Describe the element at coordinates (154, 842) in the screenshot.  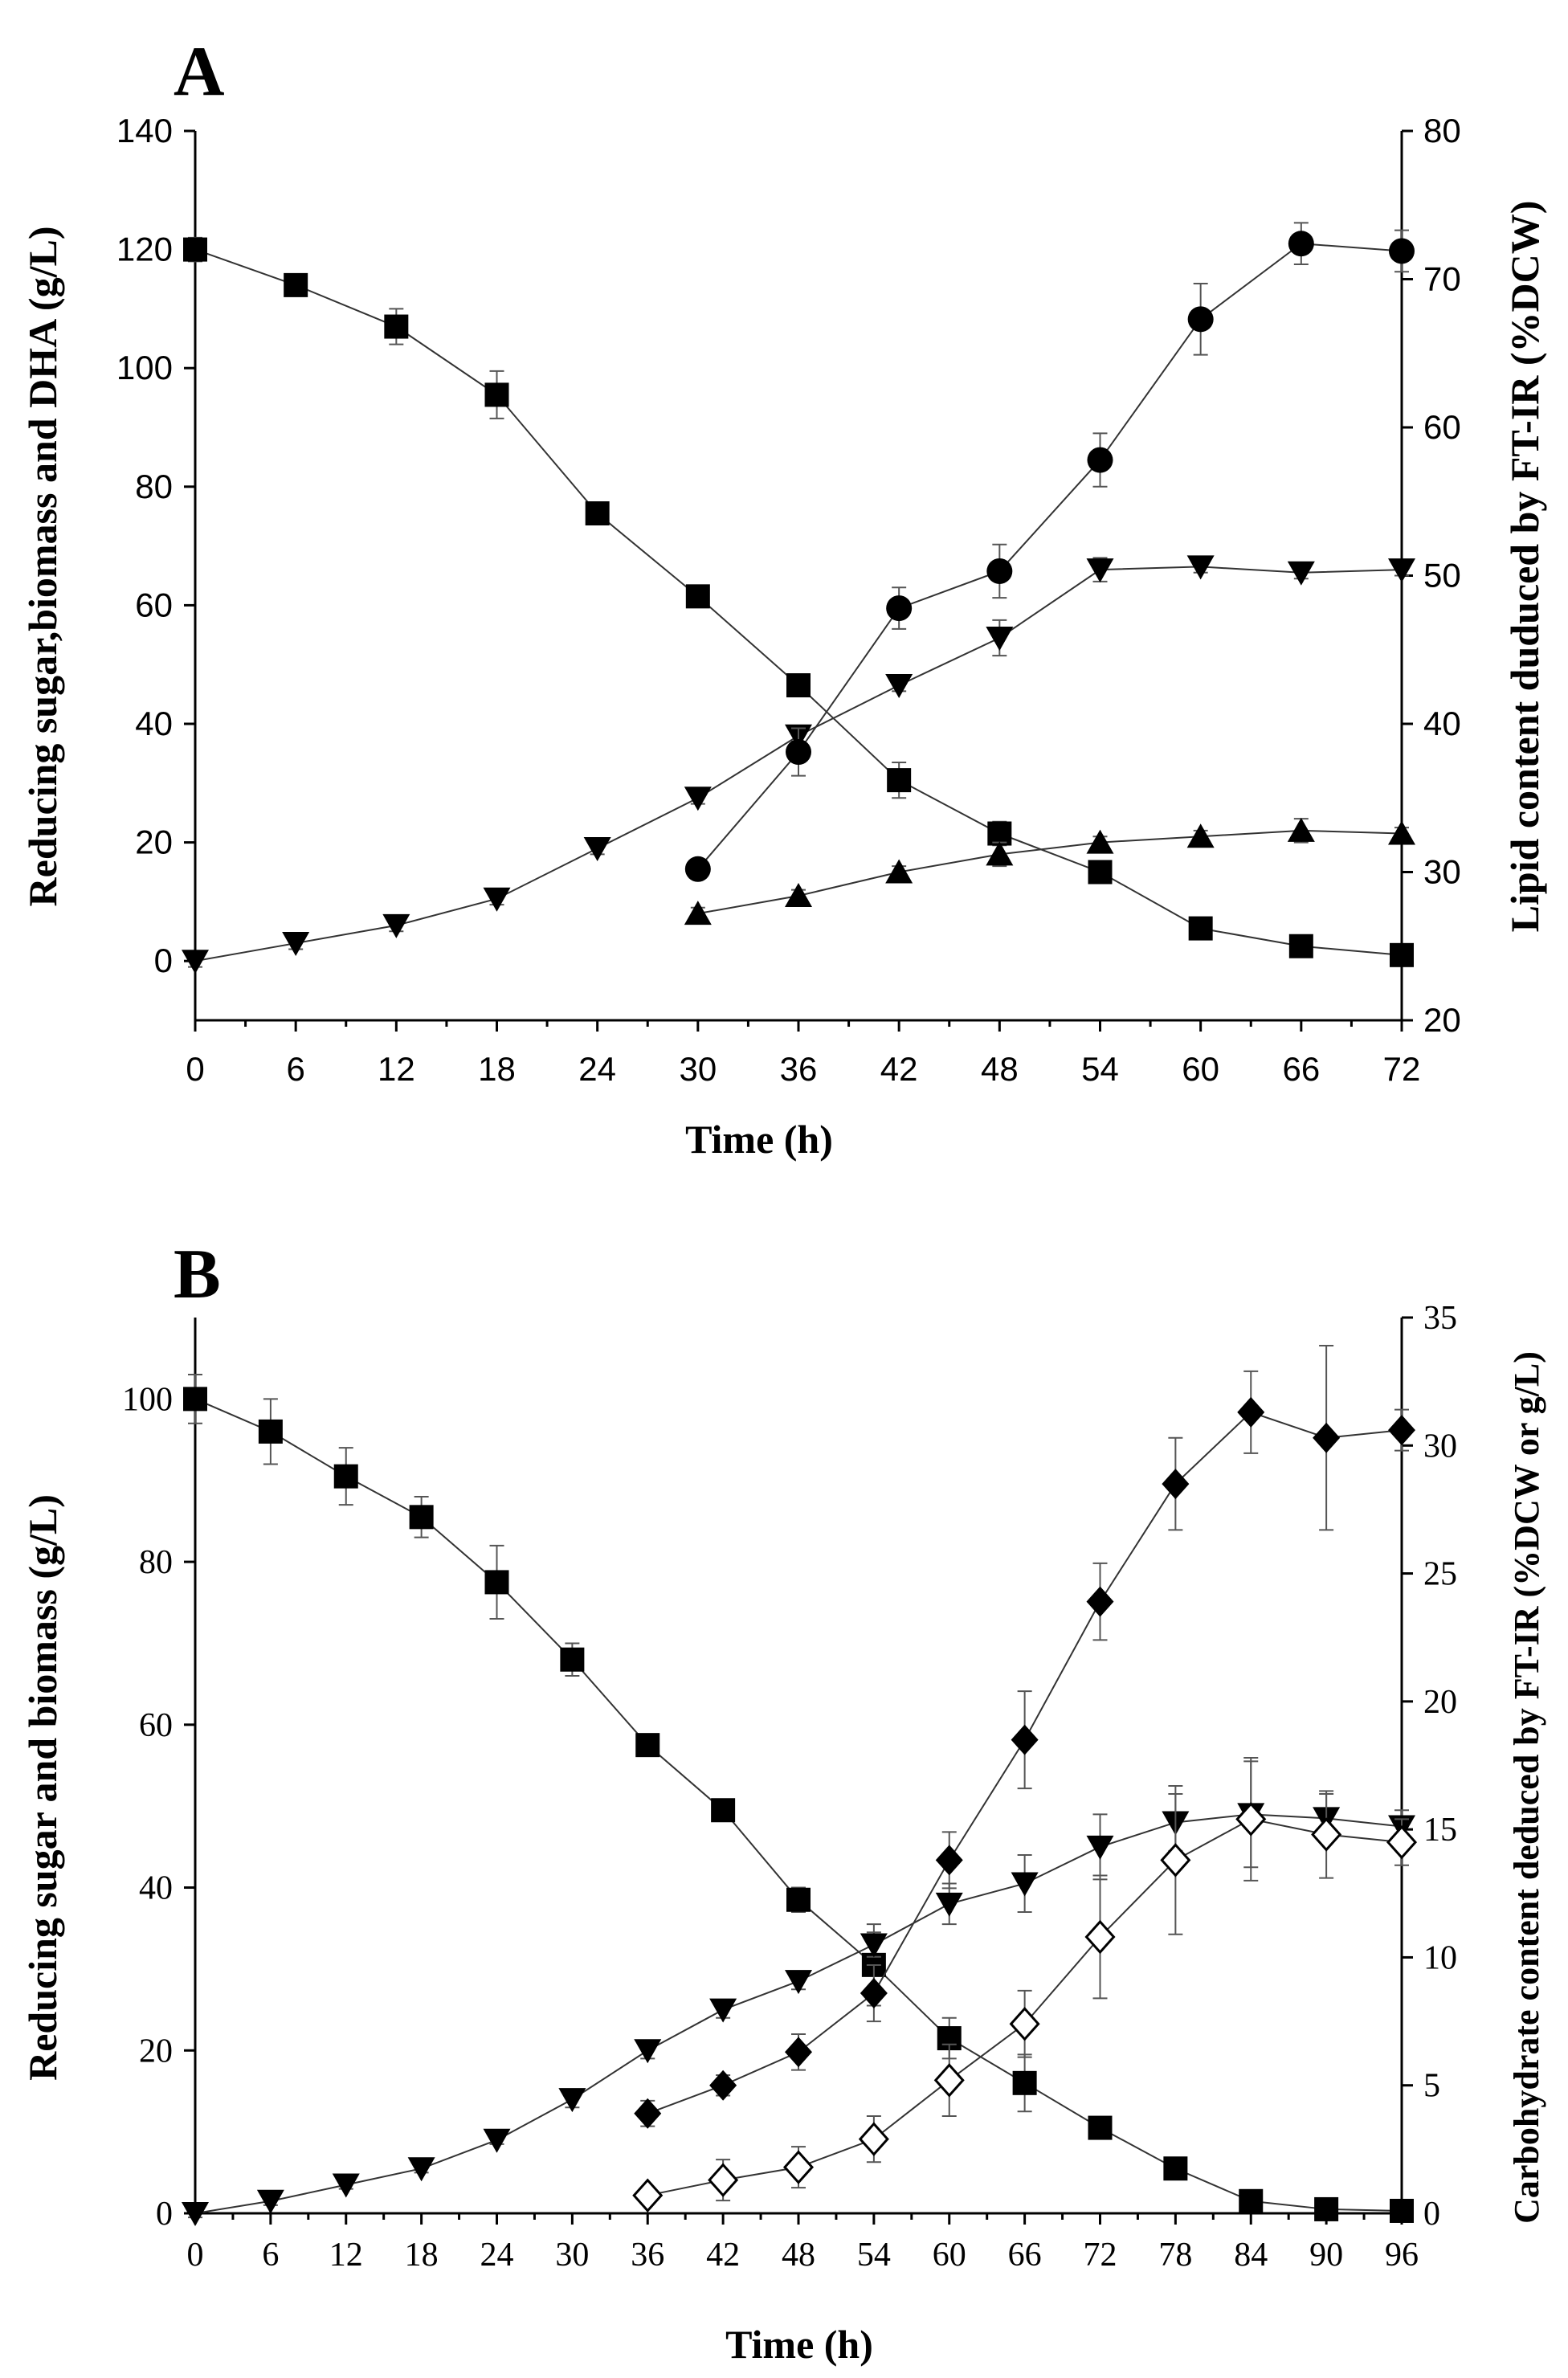
I see `panel-a-left-tick-label: 20` at that location.